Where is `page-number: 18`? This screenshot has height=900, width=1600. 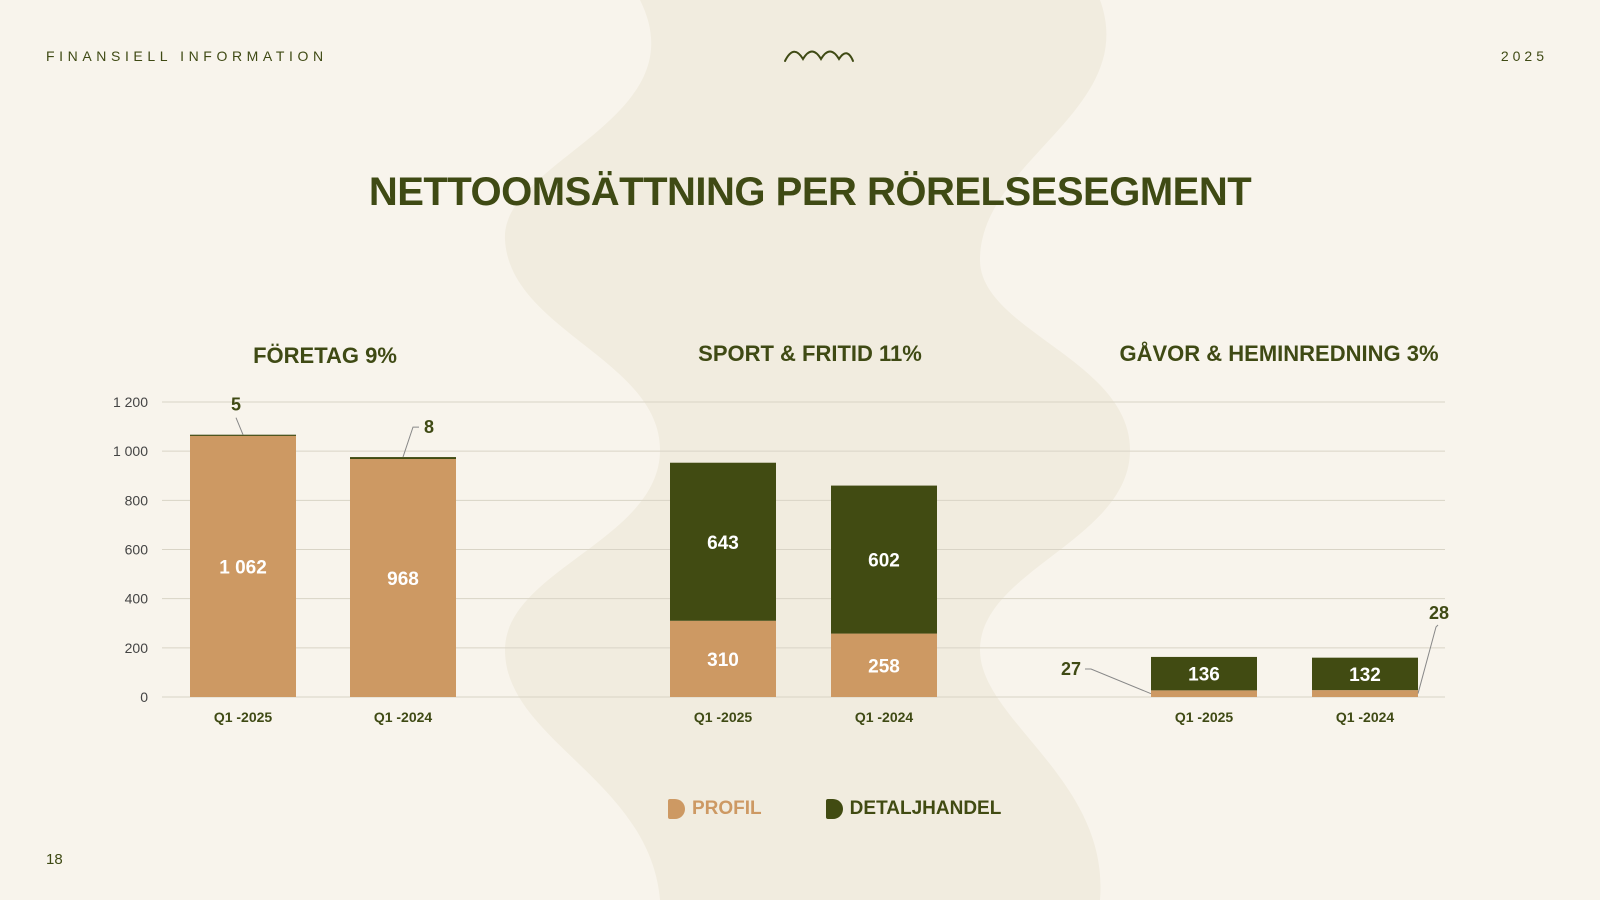
page-number: 18 is located at coordinates (54, 859).